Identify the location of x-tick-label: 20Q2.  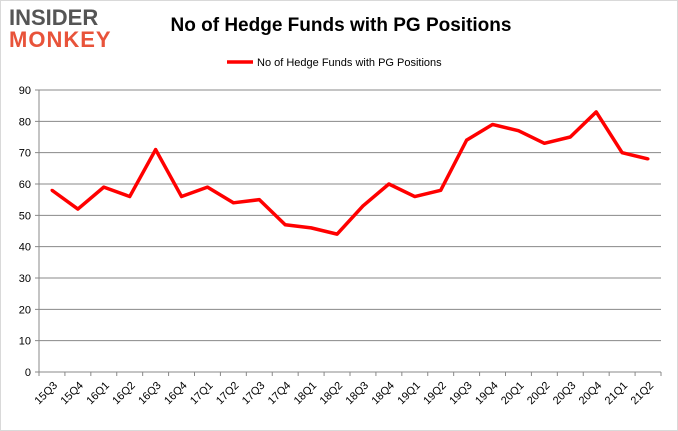
(539, 394).